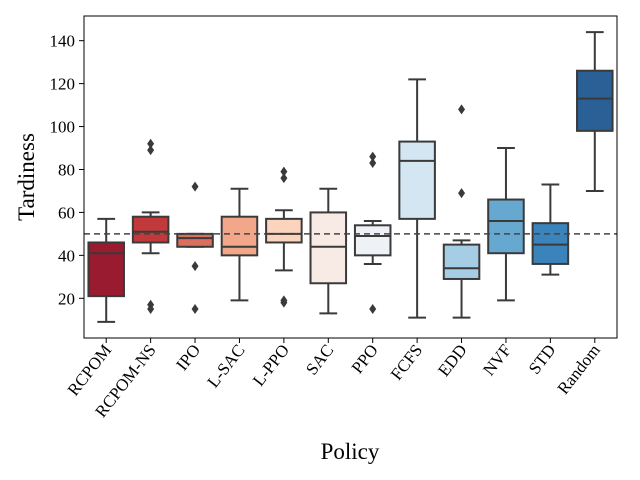  What do you see at coordinates (350, 451) in the screenshot?
I see `x-axis-title: Policy` at bounding box center [350, 451].